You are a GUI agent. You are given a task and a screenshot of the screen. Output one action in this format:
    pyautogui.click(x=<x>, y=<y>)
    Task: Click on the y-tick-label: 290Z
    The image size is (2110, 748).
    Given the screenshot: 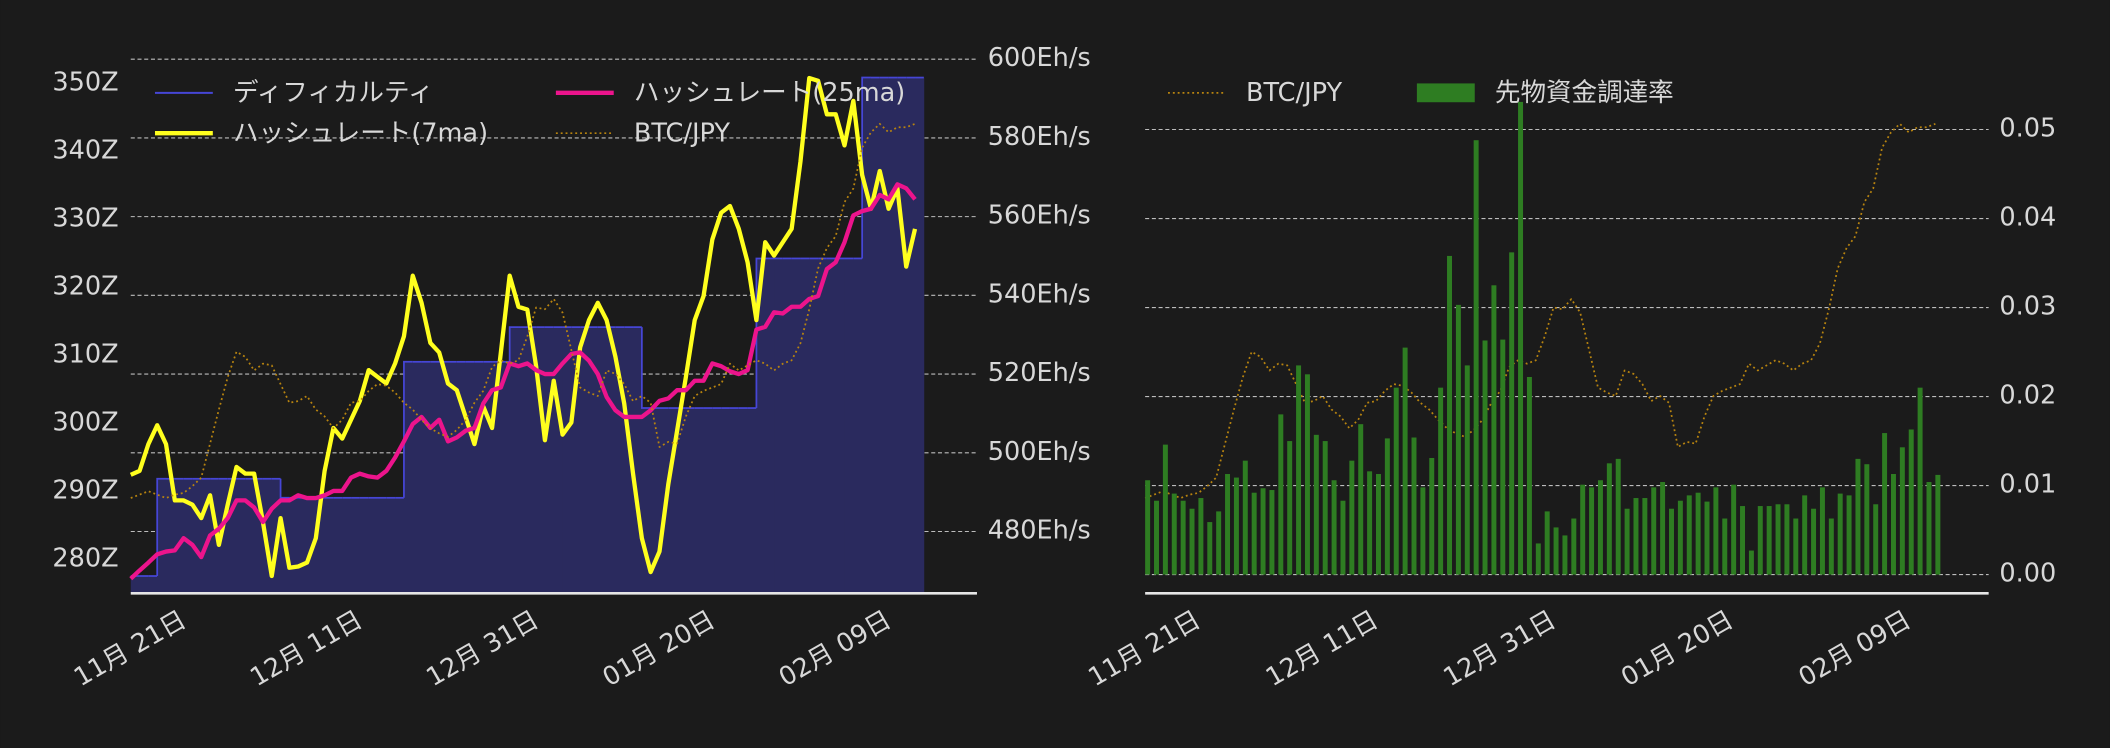 What is the action you would take?
    pyautogui.click(x=85, y=491)
    